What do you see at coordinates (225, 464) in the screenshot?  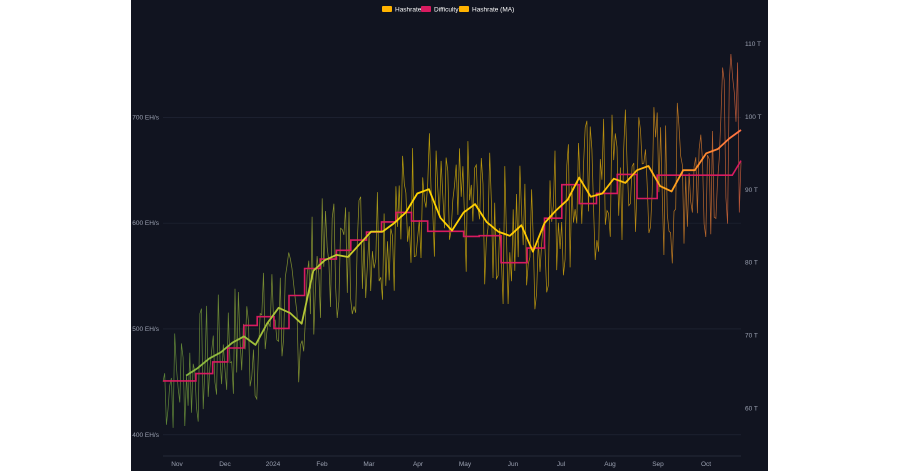 I see `x-tick-label: Dec` at bounding box center [225, 464].